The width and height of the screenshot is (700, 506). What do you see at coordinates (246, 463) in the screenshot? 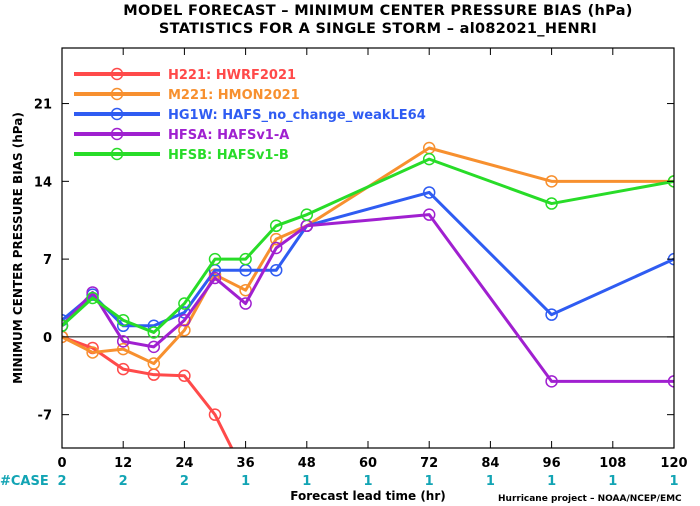
I see `x-tick-label: 36` at bounding box center [246, 463].